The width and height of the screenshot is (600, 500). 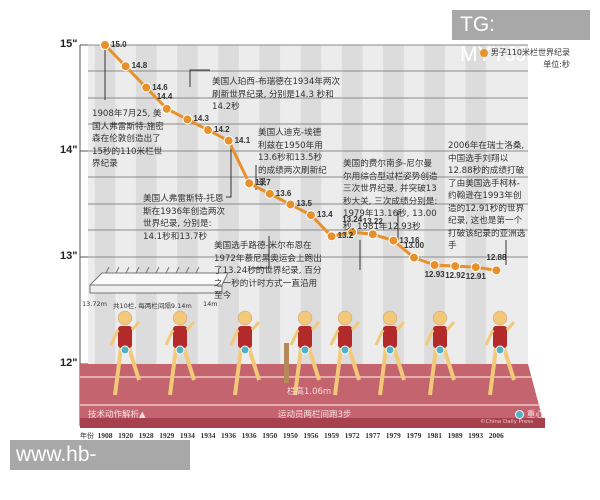 What do you see at coordinates (100, 468) in the screenshot?
I see `watermark-bottom: www.hb-mesh.com` at bounding box center [100, 468].